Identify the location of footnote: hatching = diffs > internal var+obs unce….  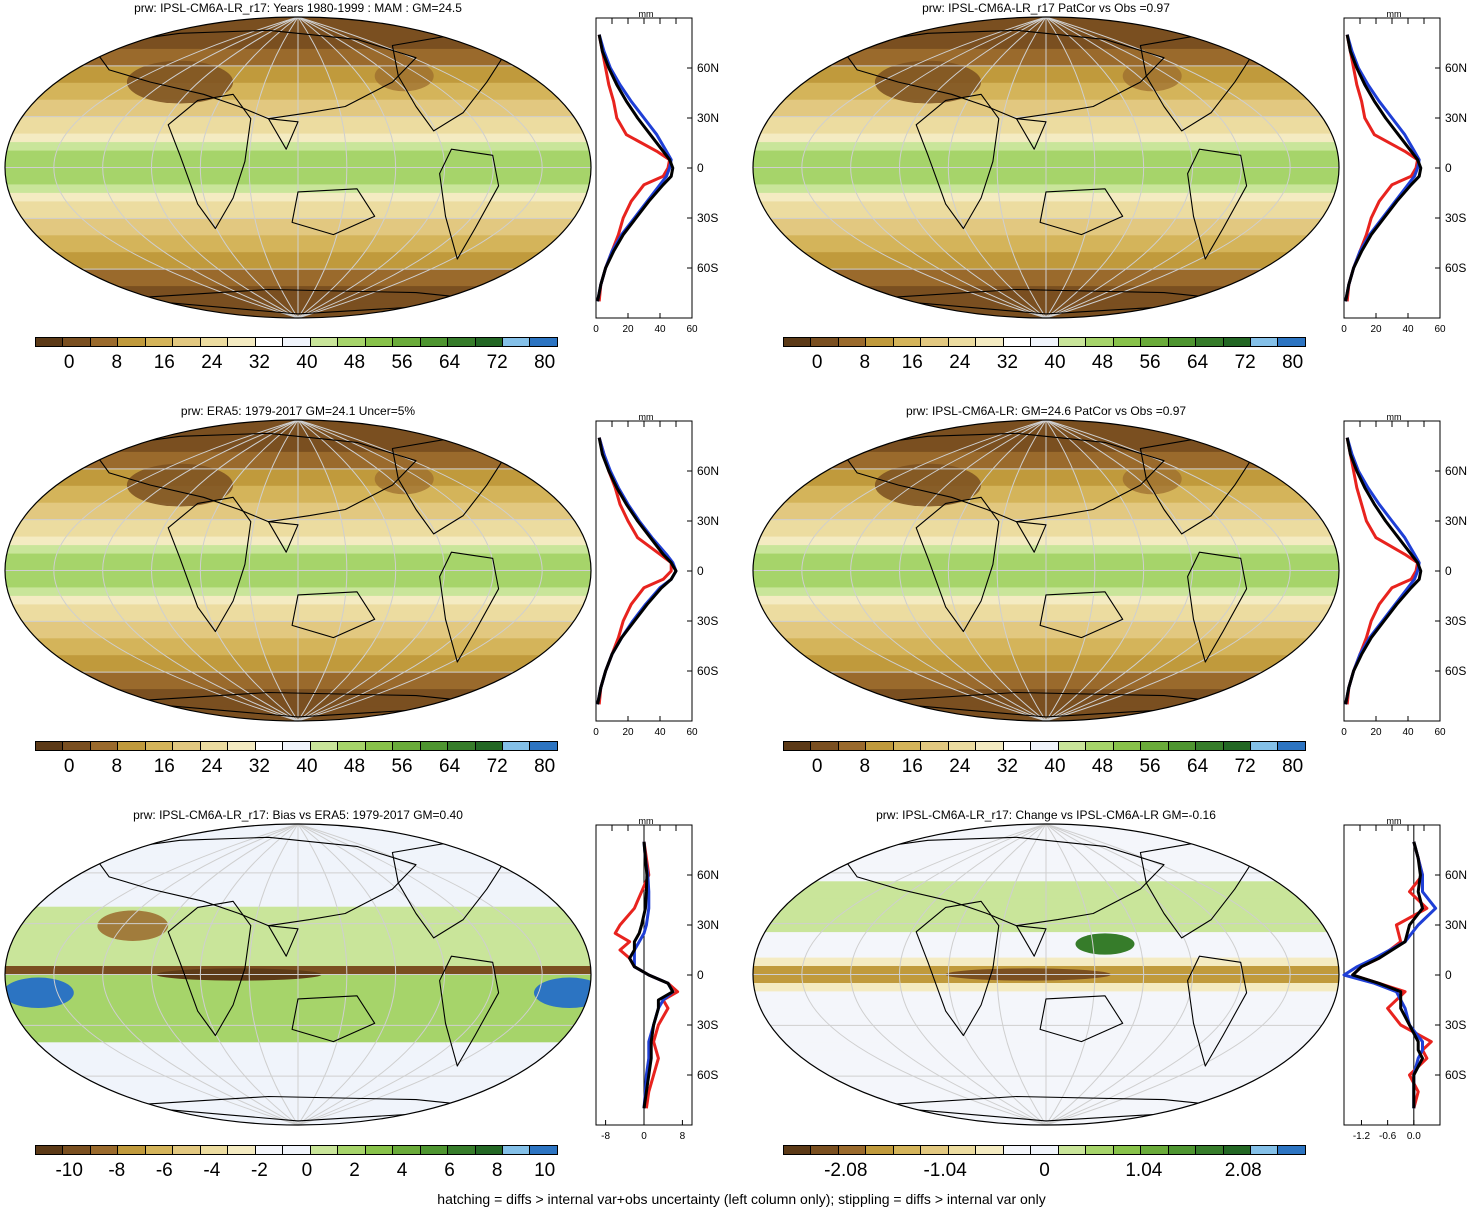
(741, 1199).